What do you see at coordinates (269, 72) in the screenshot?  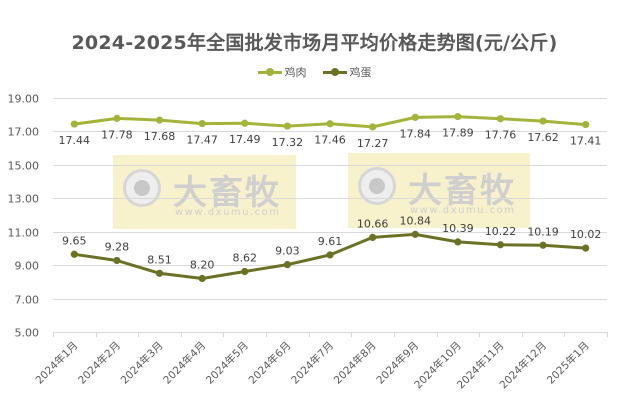 I see `chicken-line-marker-icon` at bounding box center [269, 72].